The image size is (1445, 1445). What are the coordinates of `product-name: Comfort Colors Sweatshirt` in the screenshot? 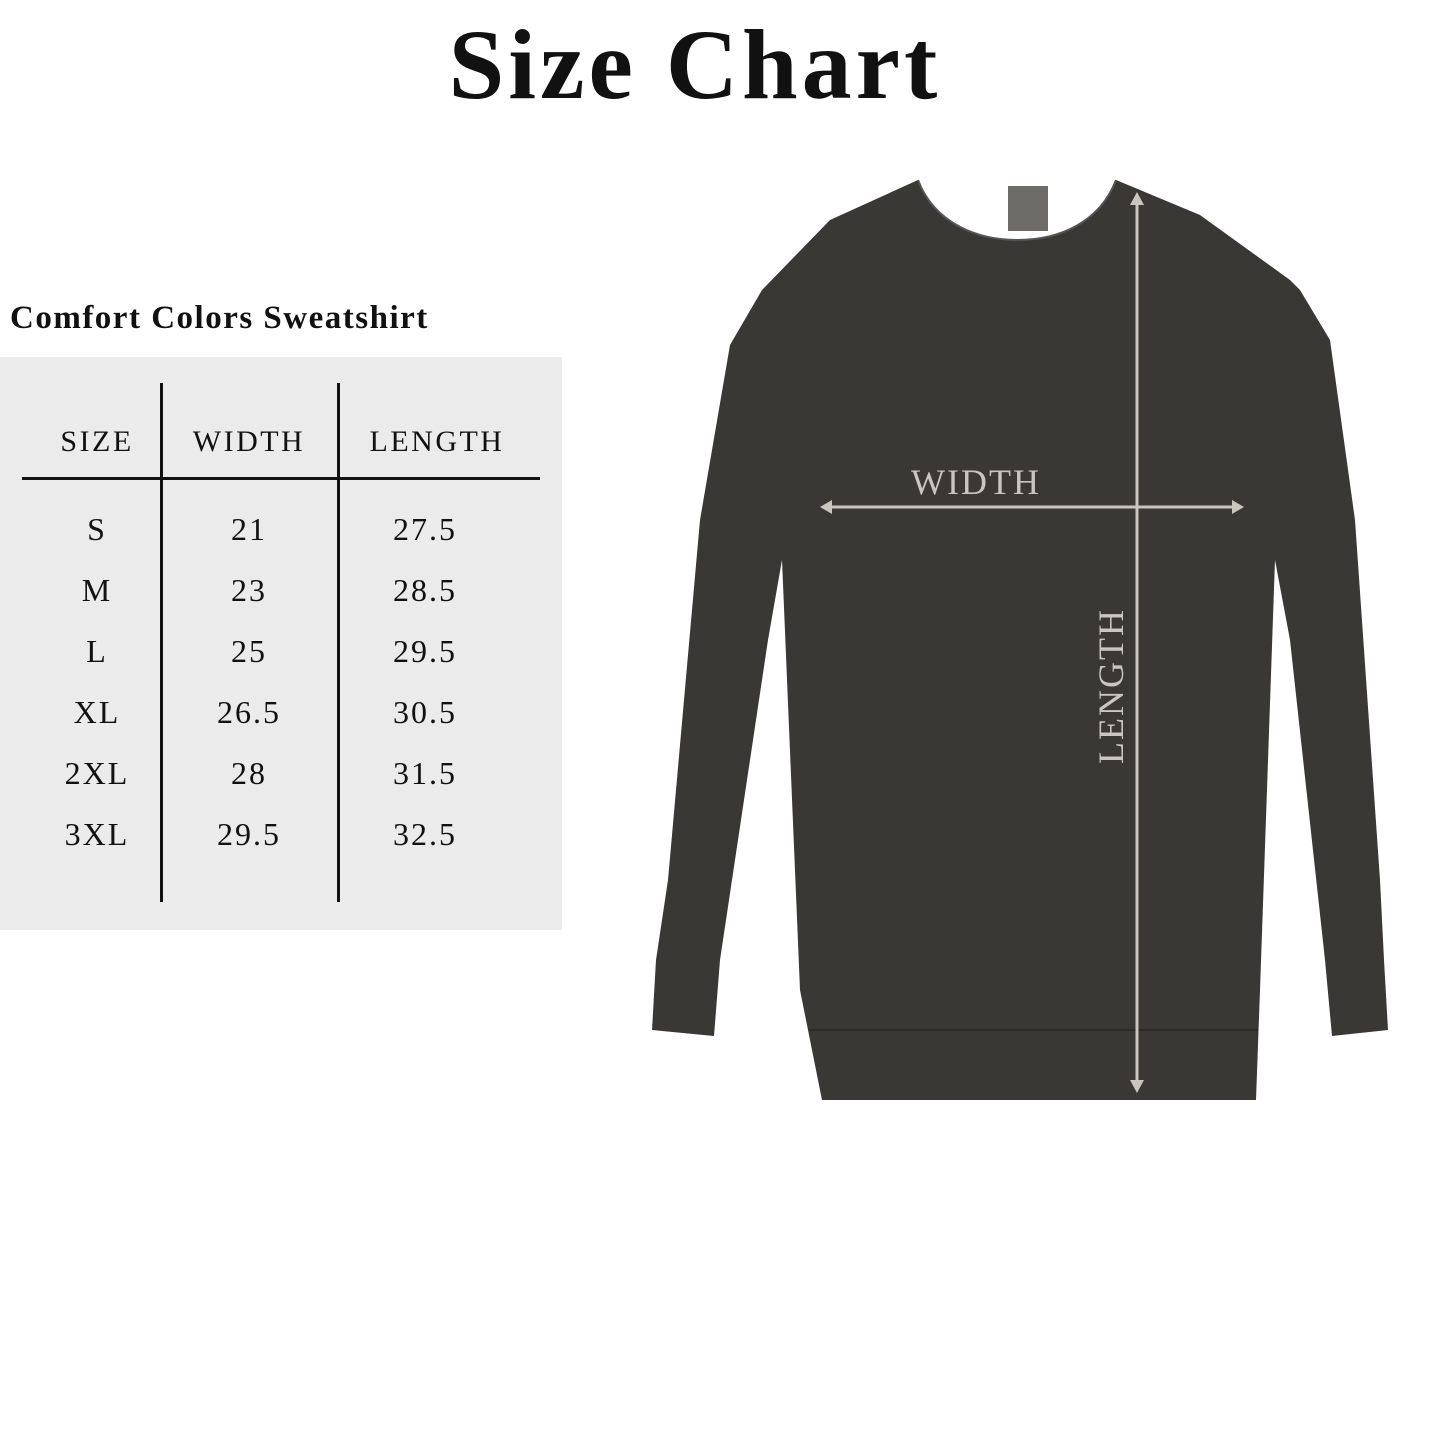 It's located at (219, 318).